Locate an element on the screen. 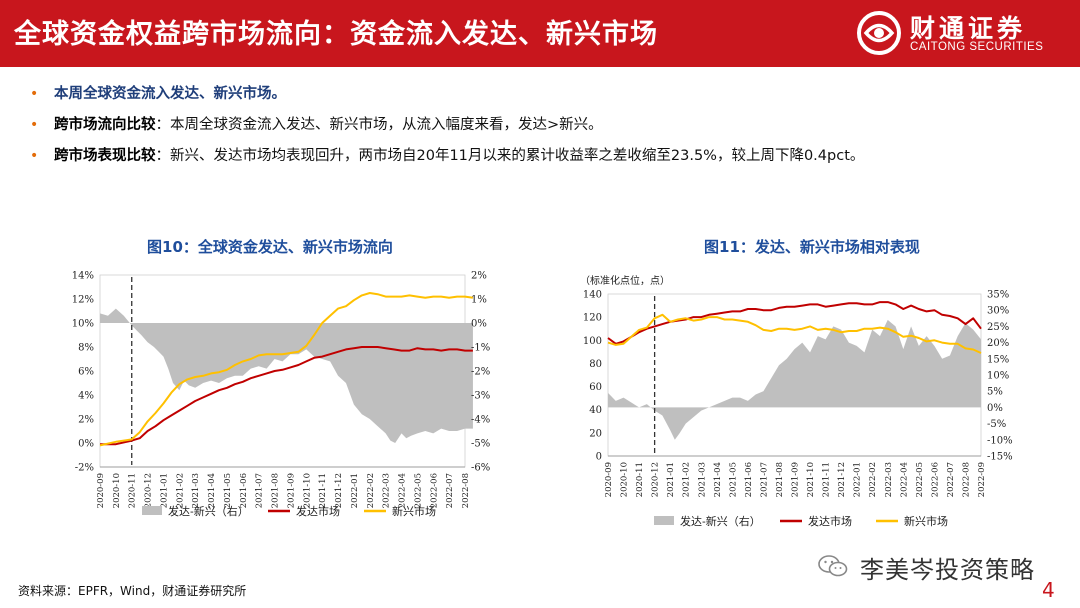 The height and width of the screenshot is (608, 1080). wechat-icon is located at coordinates (833, 566).